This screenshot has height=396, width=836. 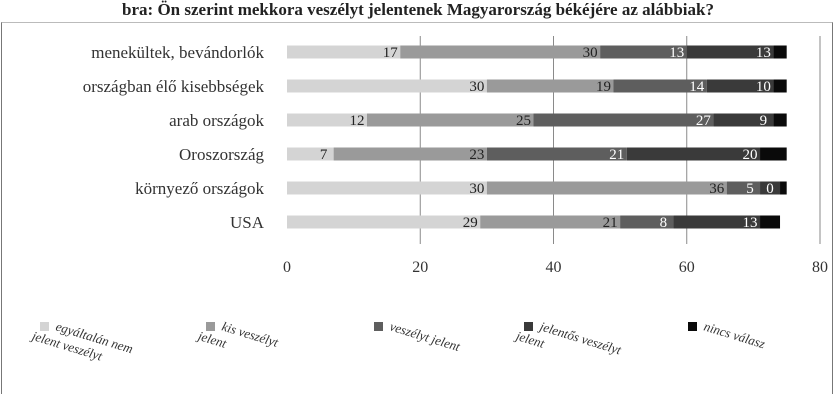 I want to click on data-label: 7, so click(x=324, y=155).